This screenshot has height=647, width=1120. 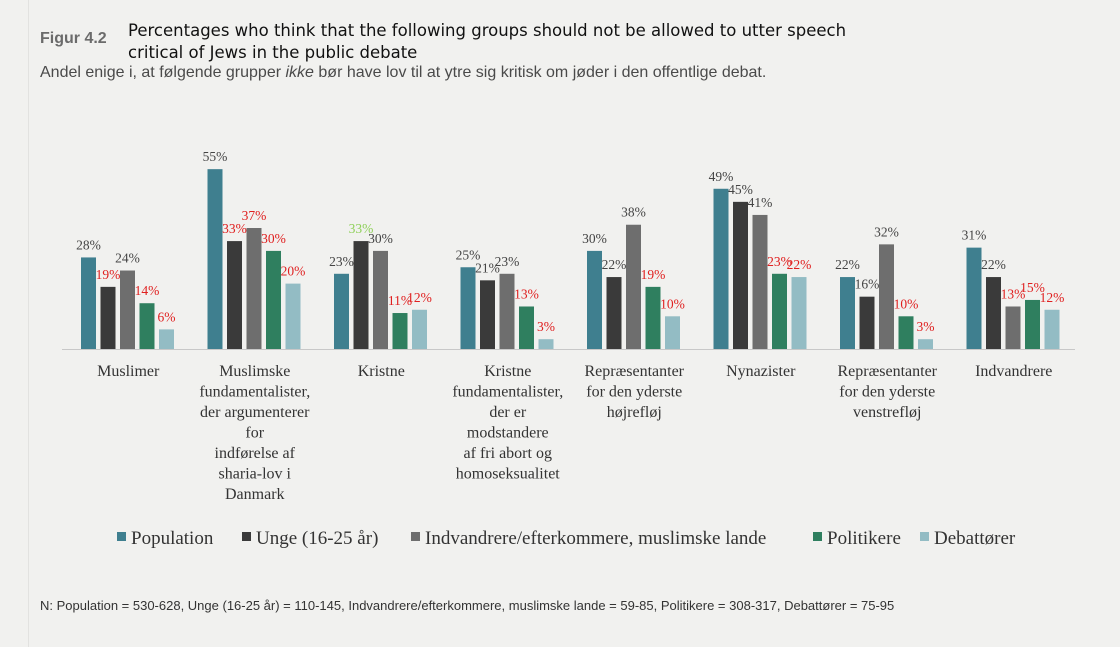 I want to click on category-label-7: Indvandrere, so click(x=1013, y=371).